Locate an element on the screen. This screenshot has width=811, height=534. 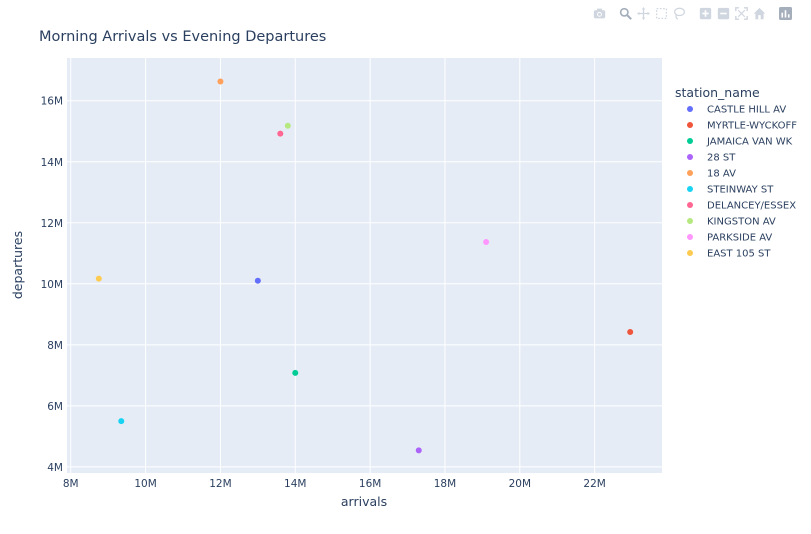
y-tick-label: 14M is located at coordinates (52, 163).